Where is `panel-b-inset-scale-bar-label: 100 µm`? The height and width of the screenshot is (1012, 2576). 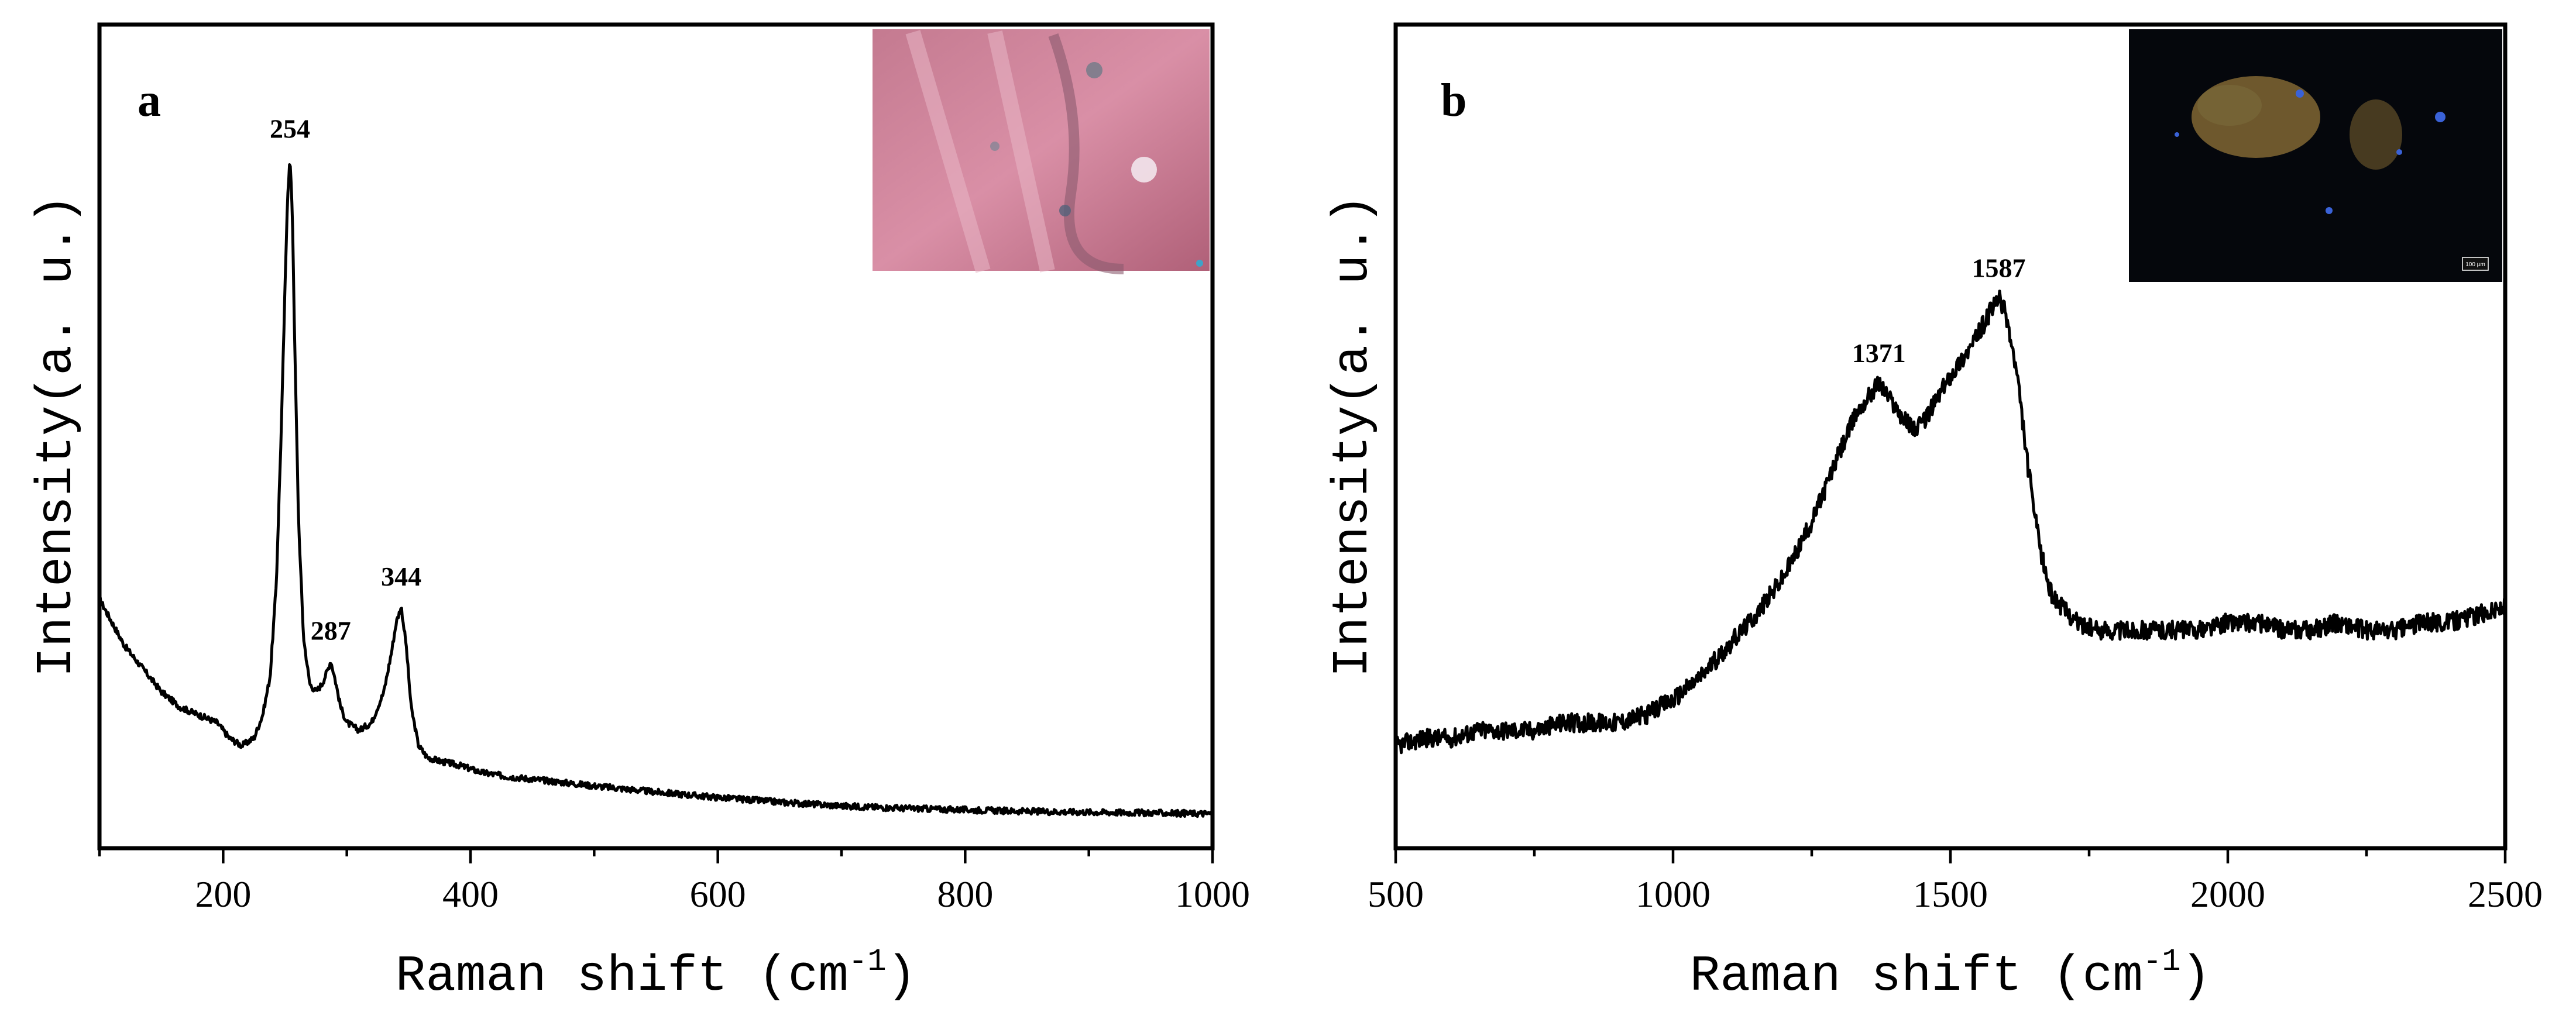 panel-b-inset-scale-bar-label: 100 µm is located at coordinates (2475, 264).